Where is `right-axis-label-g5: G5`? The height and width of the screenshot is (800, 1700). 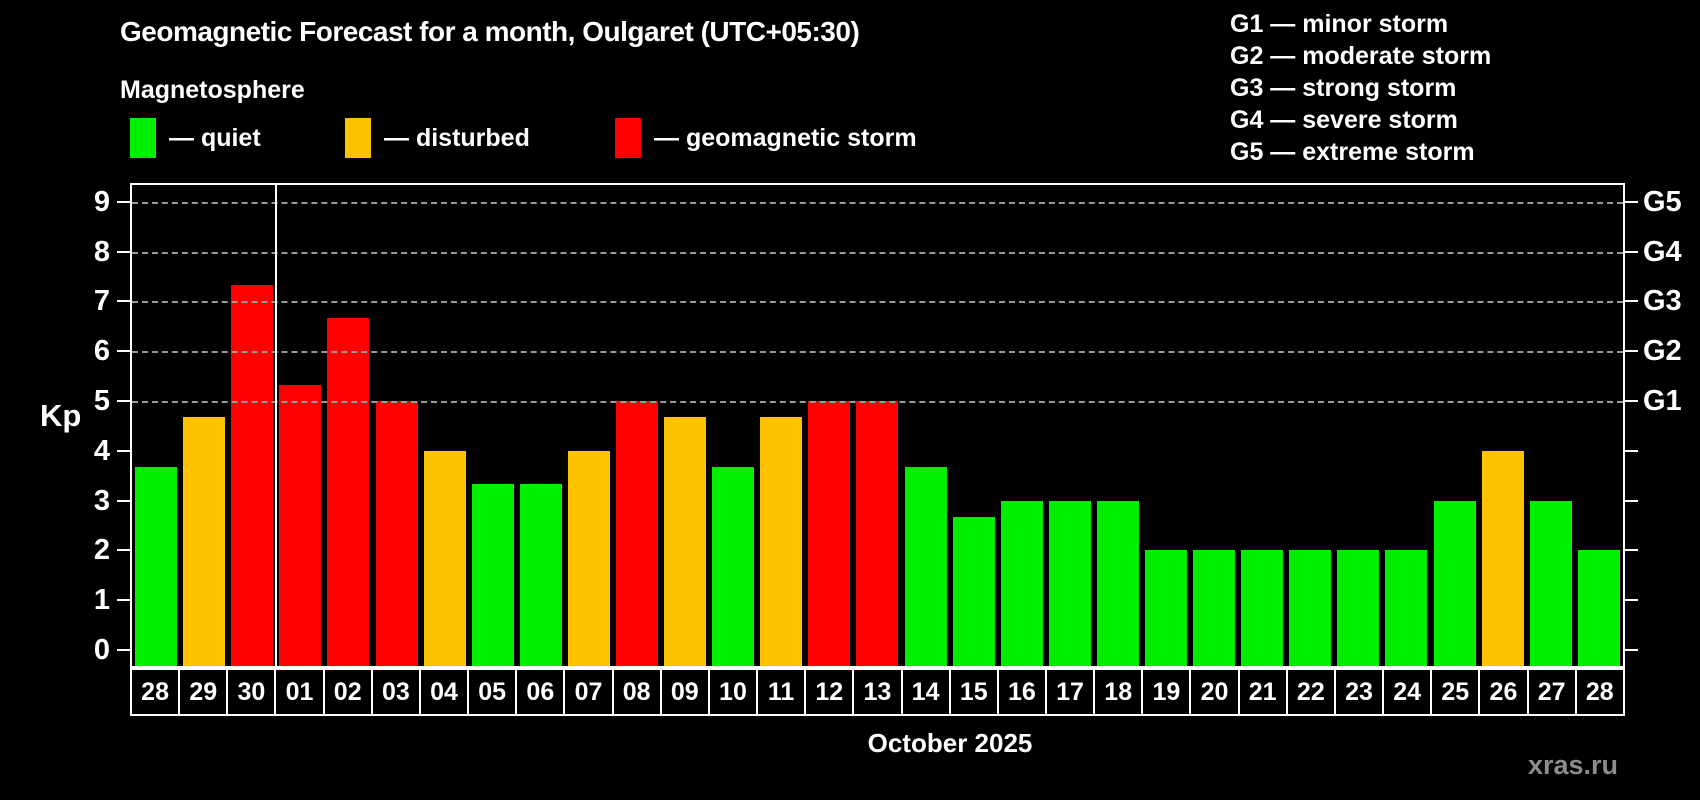
right-axis-label-g5: G5 is located at coordinates (1662, 201).